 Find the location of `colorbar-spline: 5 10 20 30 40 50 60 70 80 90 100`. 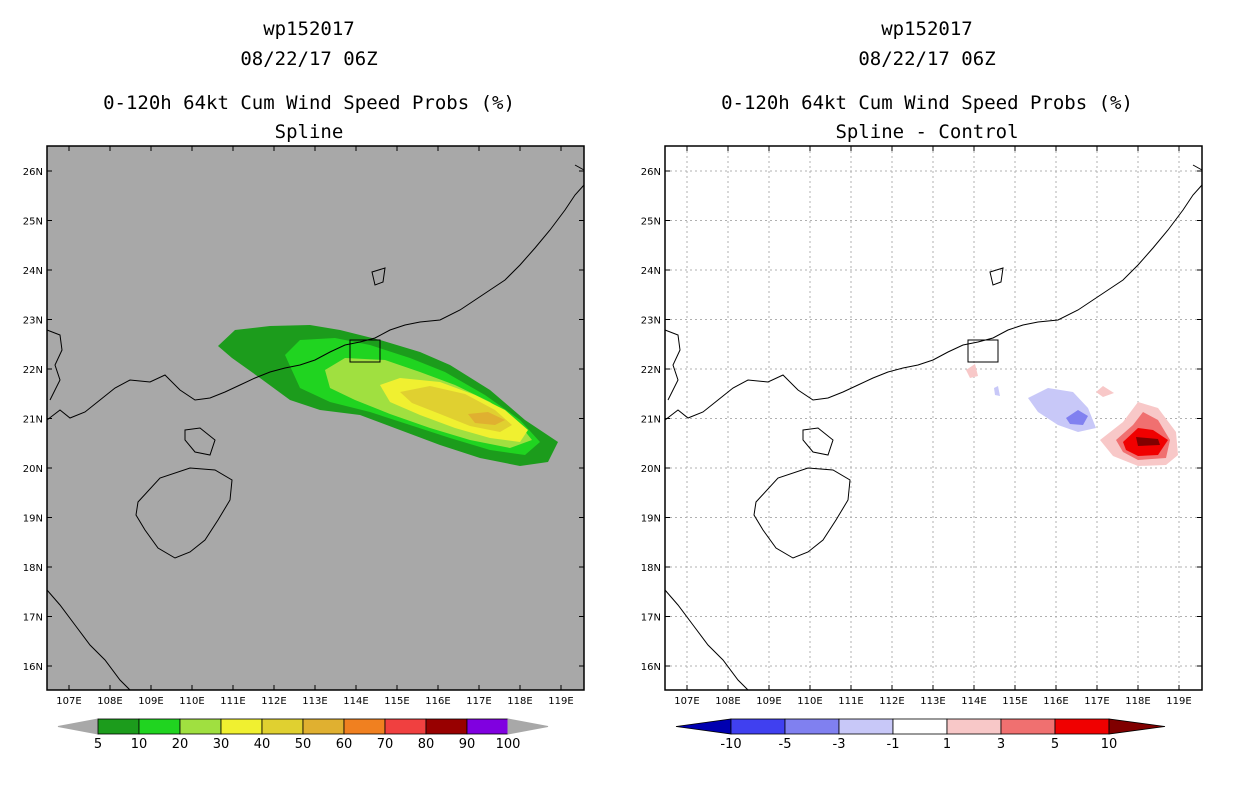

colorbar-spline: 5 10 20 30 40 50 60 70 80 90 100 is located at coordinates (303, 735).